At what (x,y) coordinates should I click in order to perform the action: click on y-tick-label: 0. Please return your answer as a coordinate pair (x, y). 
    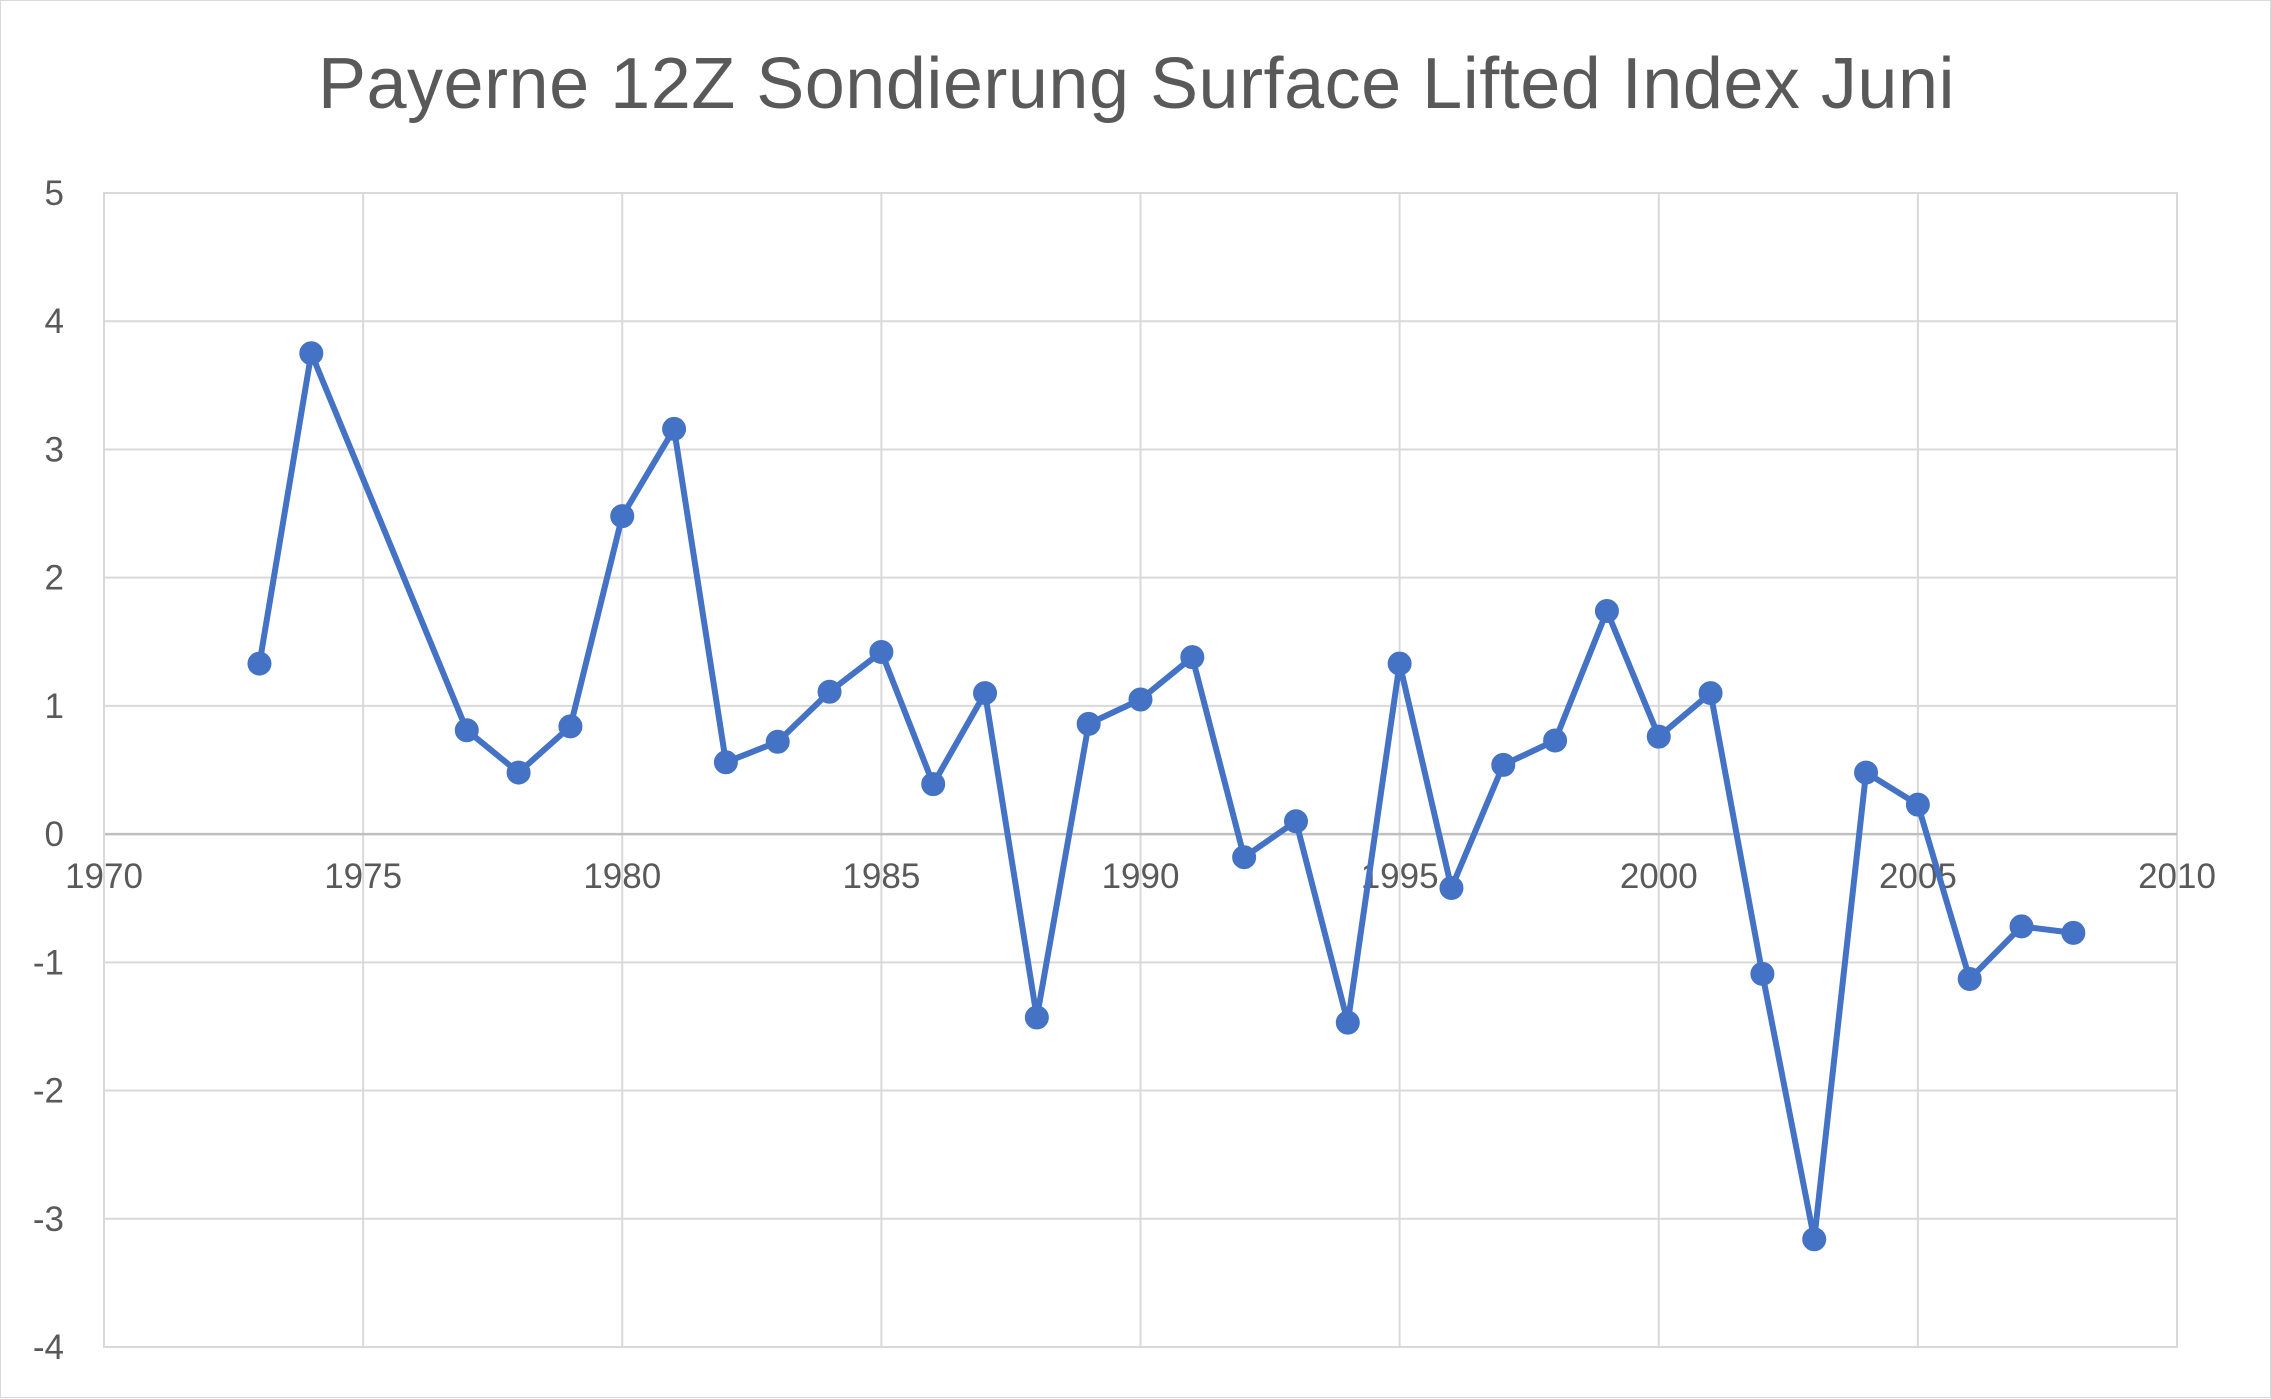
    Looking at the image, I should click on (54, 834).